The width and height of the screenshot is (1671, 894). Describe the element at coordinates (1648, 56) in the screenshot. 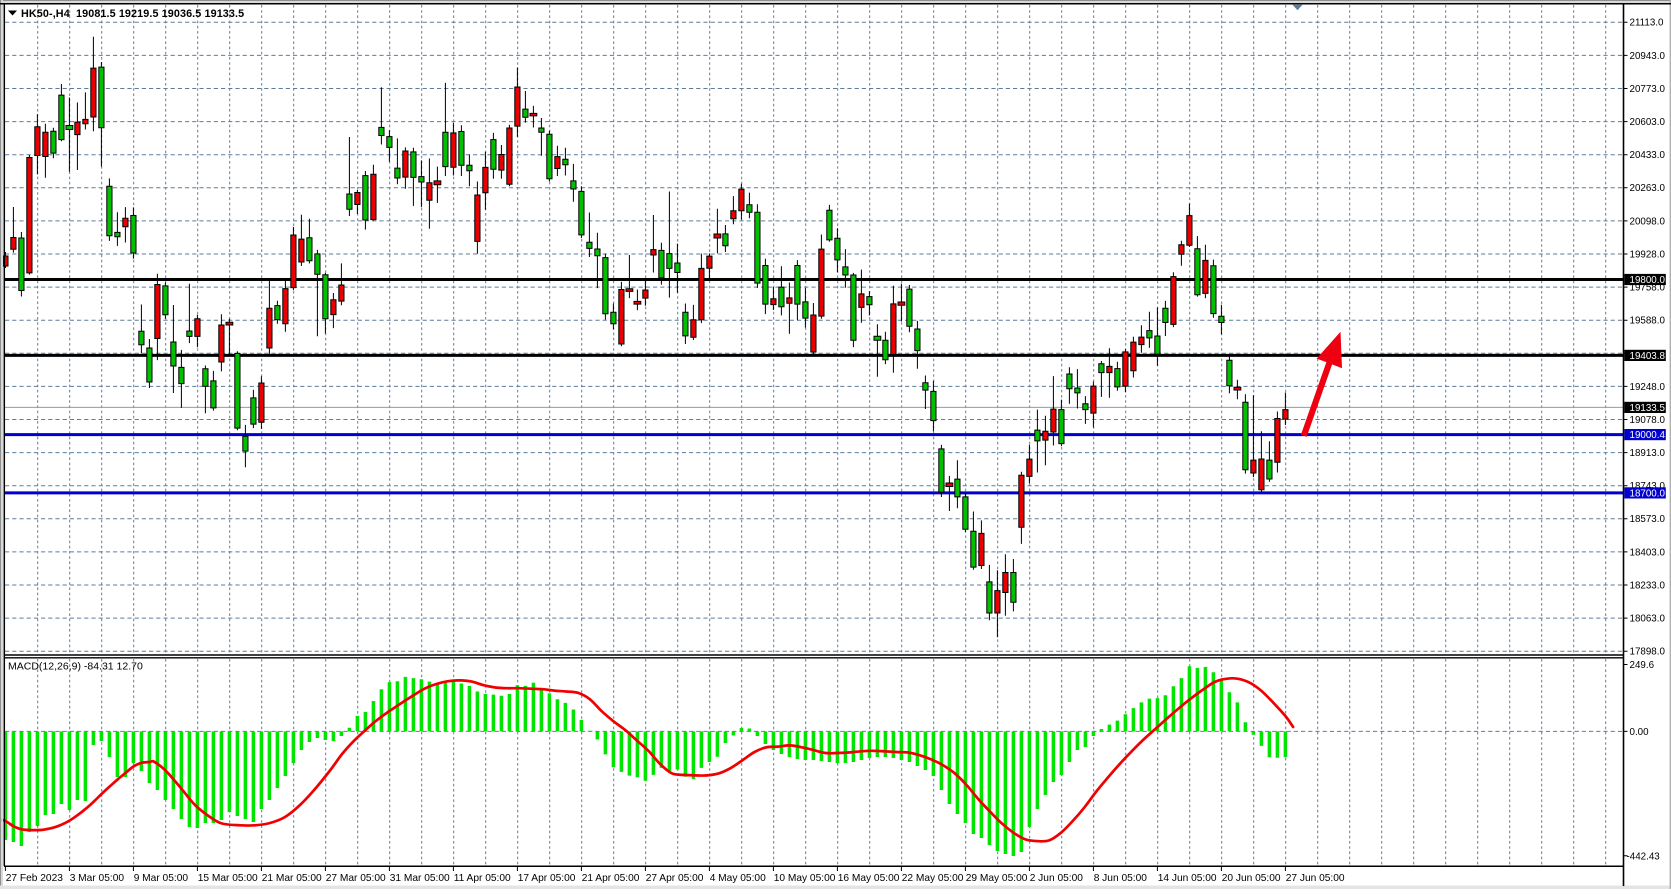

I see `svg-text: 20943.0` at that location.